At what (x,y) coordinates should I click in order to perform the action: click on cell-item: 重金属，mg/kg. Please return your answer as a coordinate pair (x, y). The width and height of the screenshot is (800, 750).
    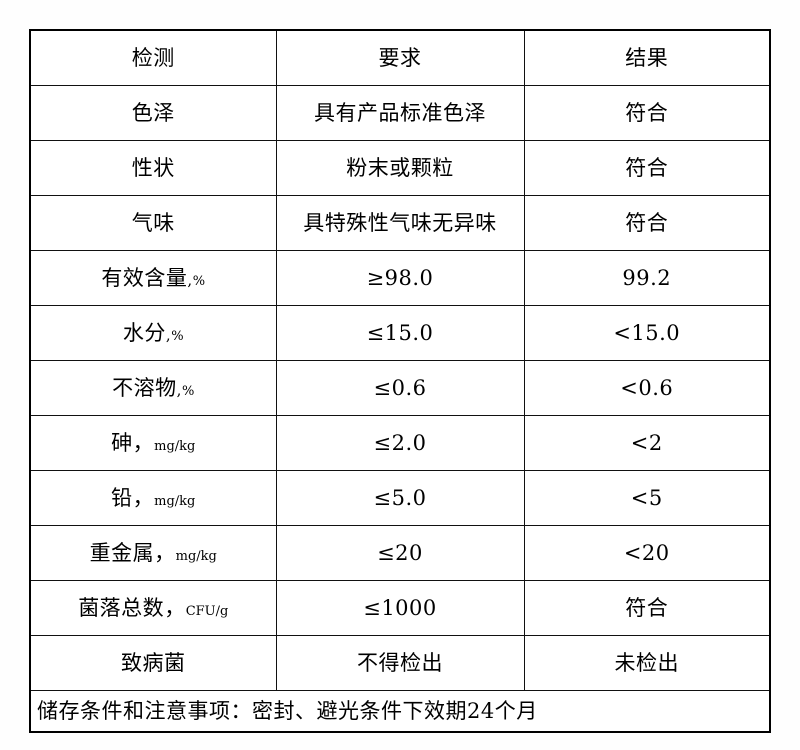
    Looking at the image, I should click on (153, 553).